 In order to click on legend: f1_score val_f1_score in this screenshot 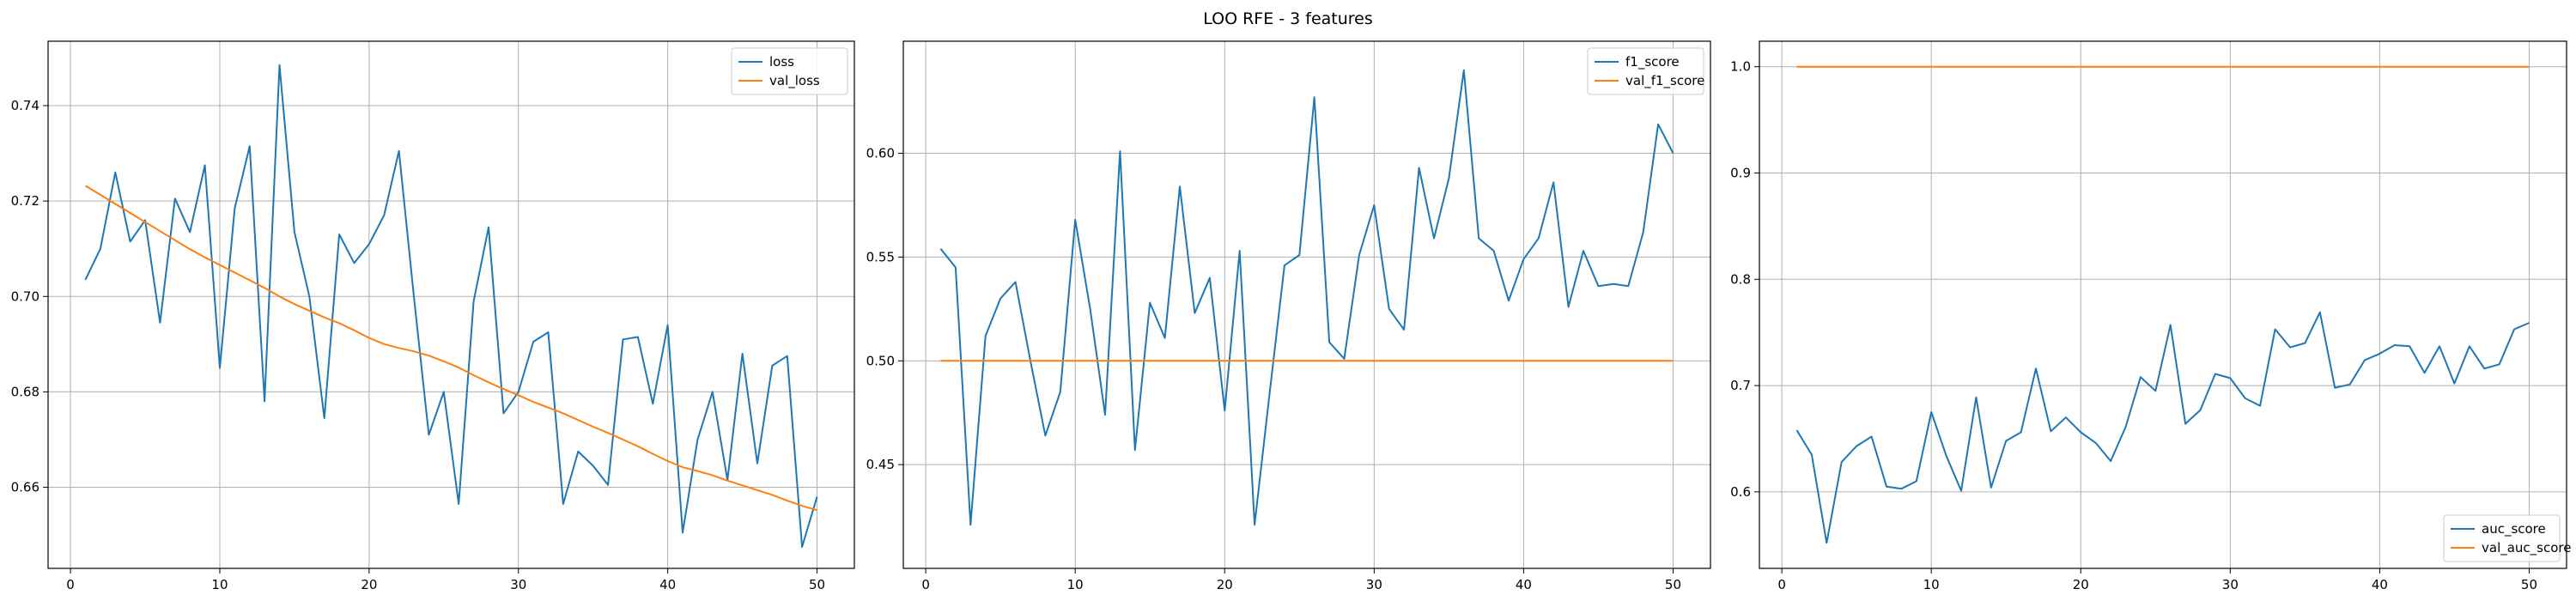, I will do `click(1645, 71)`.